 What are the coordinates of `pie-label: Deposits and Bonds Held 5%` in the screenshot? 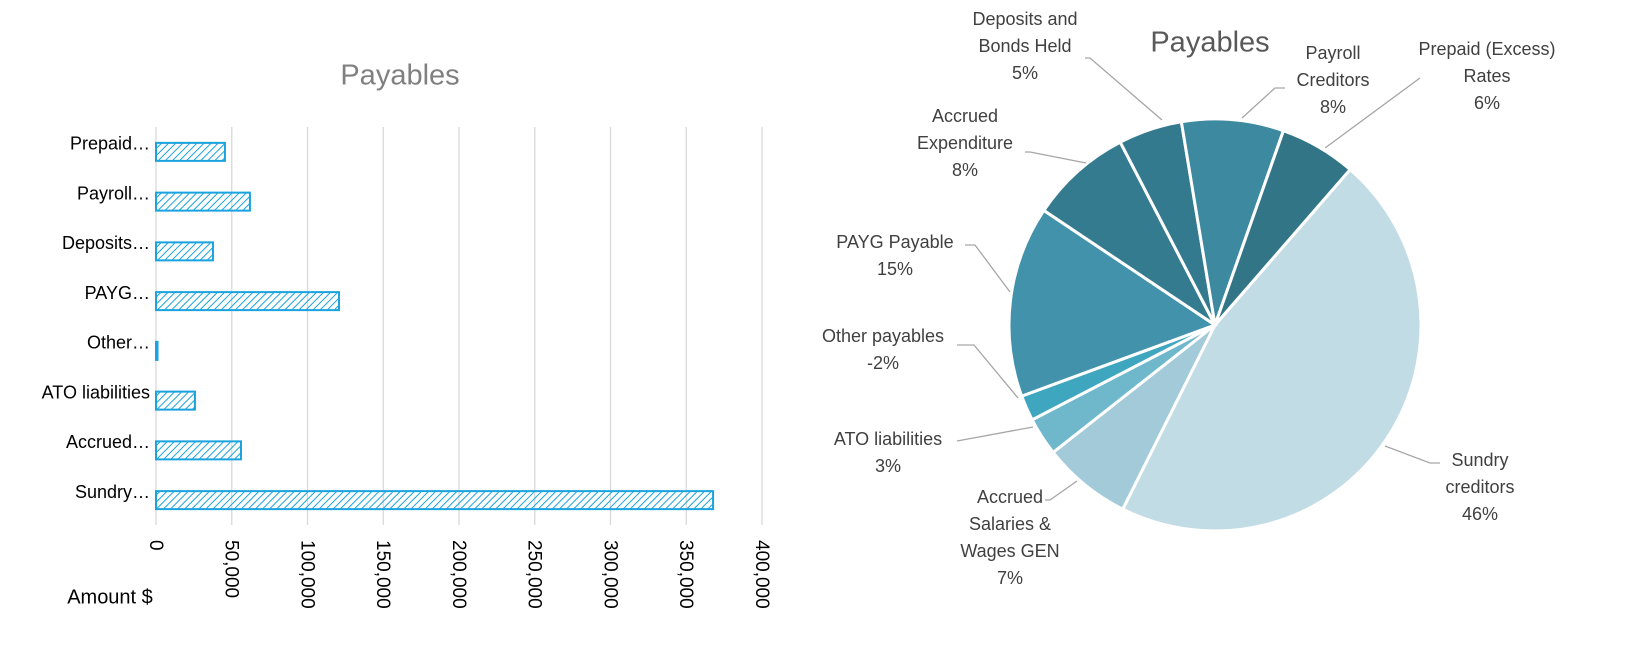 It's located at (1025, 46).